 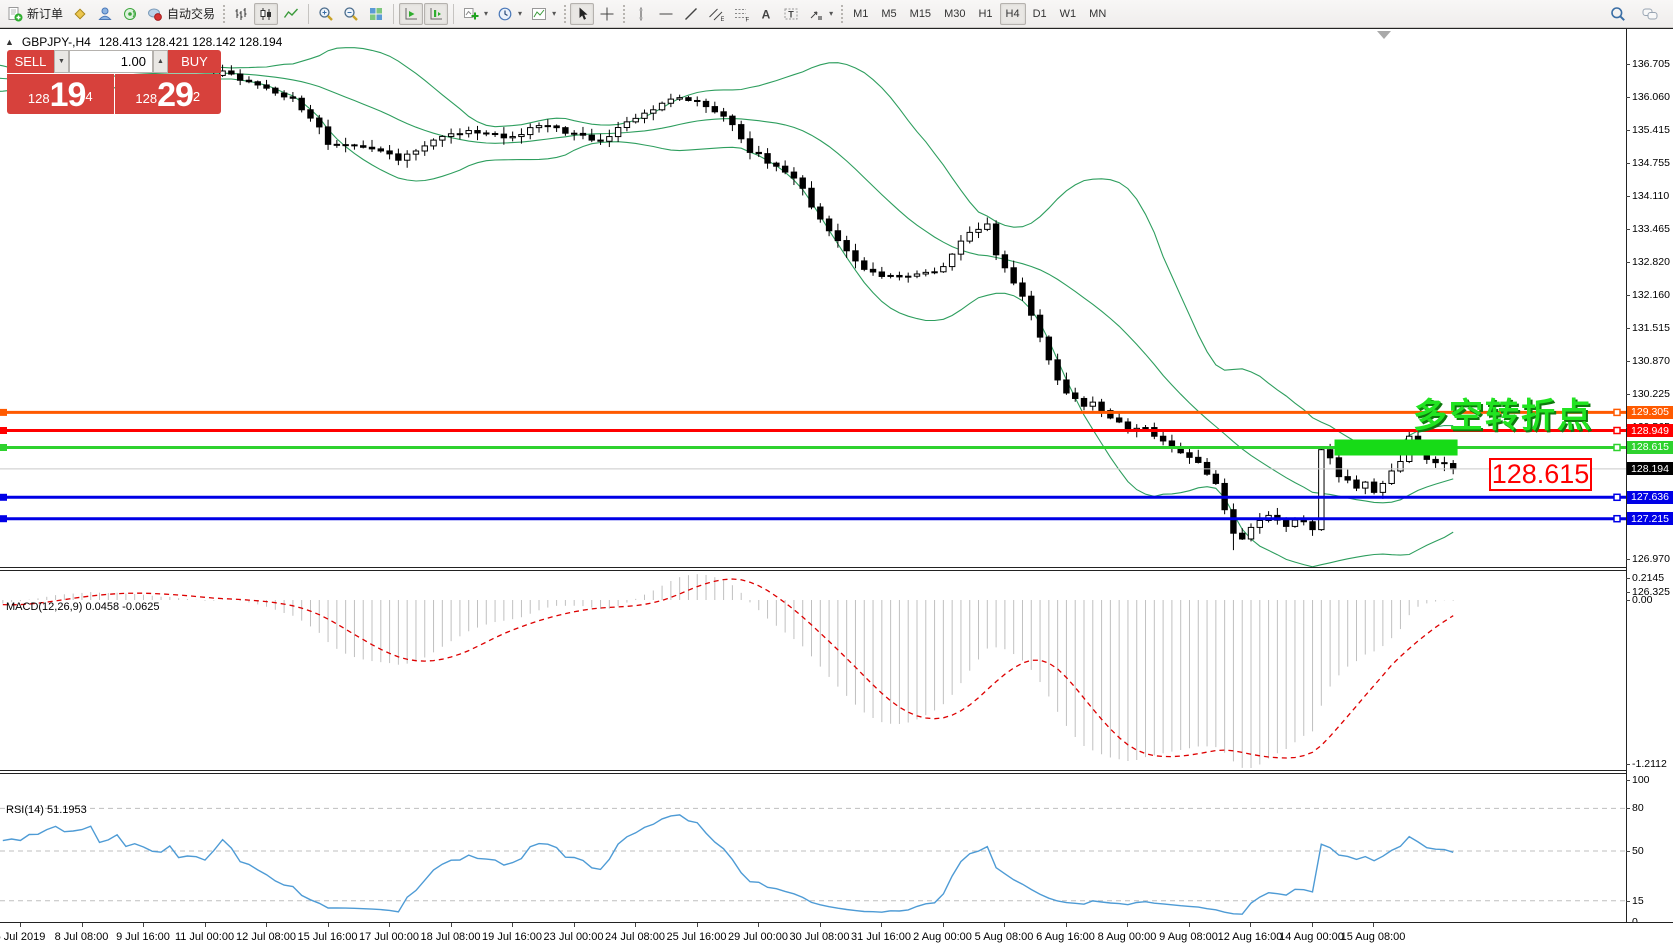 I want to click on line-chart-button, so click(x=291, y=14).